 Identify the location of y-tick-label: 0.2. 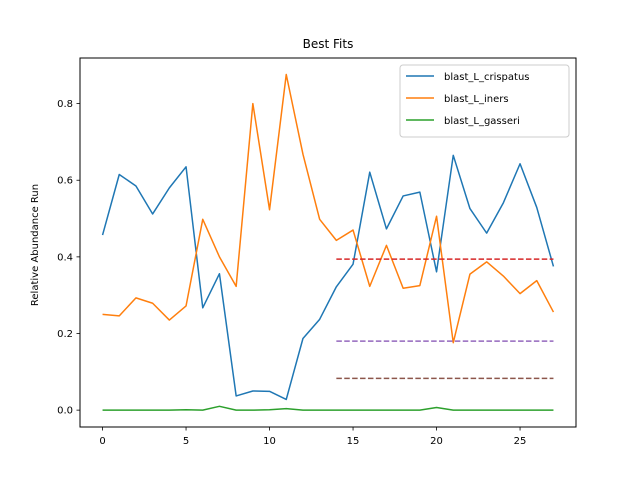
(65, 334).